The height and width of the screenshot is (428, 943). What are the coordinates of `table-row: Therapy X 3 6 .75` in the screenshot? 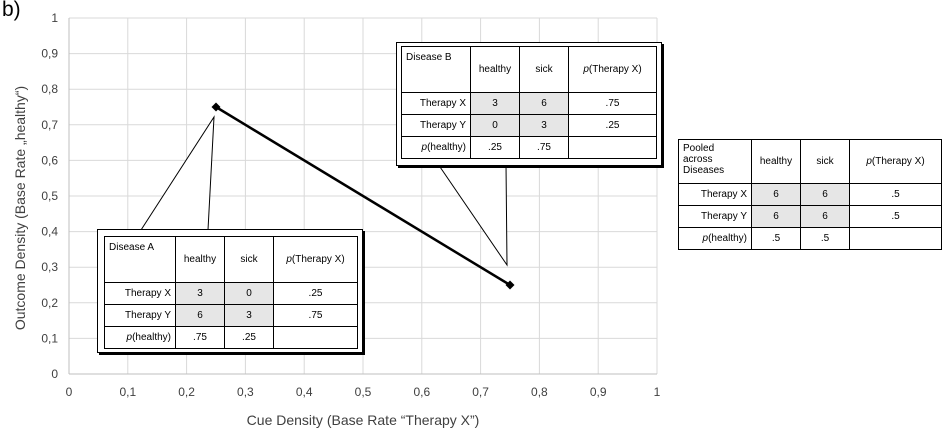 It's located at (529, 103).